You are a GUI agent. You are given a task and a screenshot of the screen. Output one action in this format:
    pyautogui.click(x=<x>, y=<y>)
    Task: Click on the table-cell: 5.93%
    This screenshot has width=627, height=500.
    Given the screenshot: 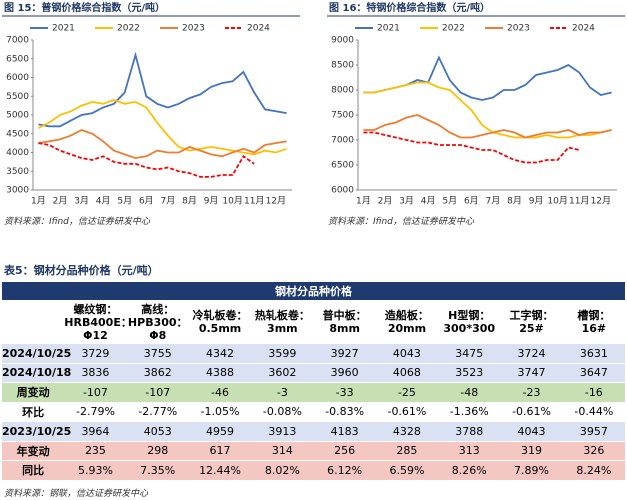 What is the action you would take?
    pyautogui.click(x=95, y=470)
    